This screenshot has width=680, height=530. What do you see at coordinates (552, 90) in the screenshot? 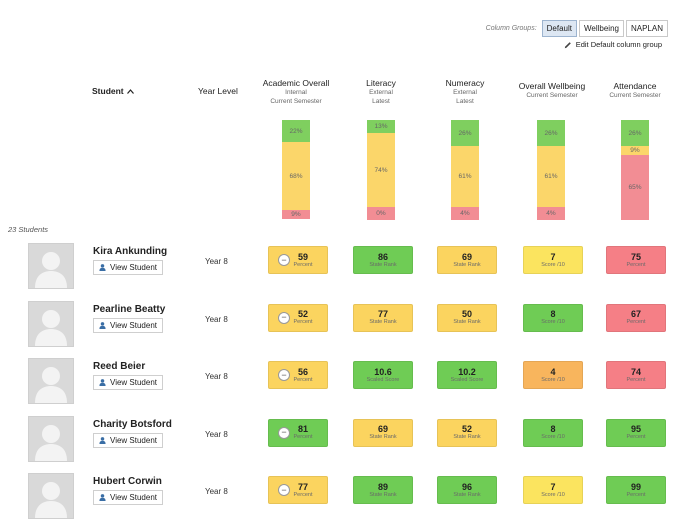
I see `overall-wellbeing-header: Overall Wellbeing Current Semester` at bounding box center [552, 90].